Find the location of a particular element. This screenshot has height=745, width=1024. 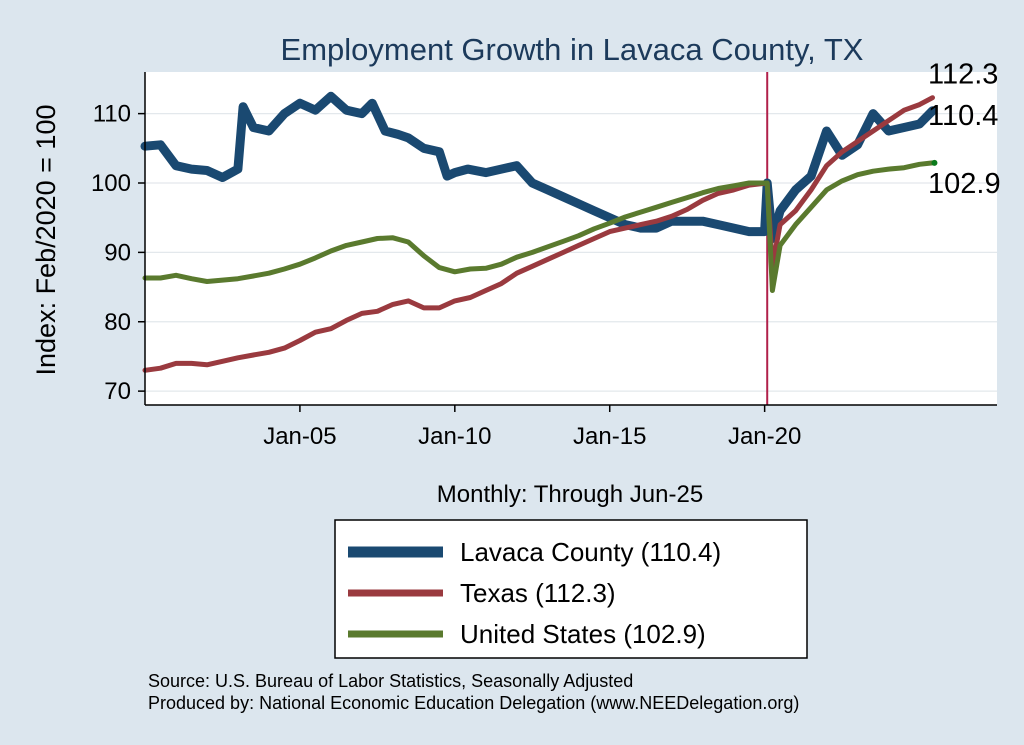

x-ticks: Jan-05 Jan-10 Jan-15 Jan-20 is located at coordinates (532, 427).